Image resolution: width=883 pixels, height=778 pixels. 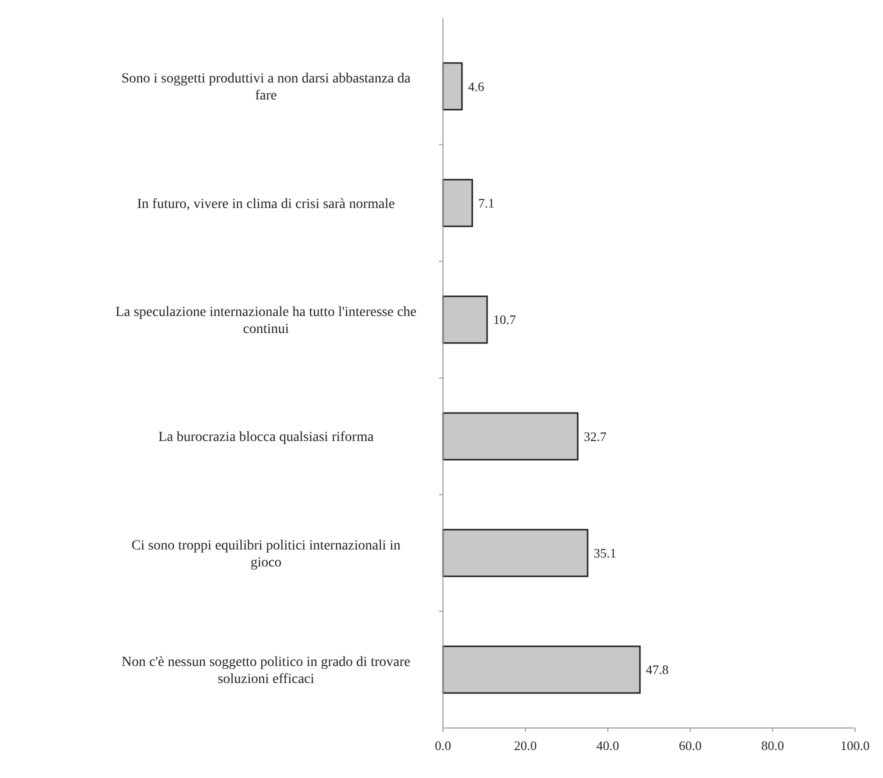 I want to click on x-tick-label: 0.0, so click(x=443, y=745).